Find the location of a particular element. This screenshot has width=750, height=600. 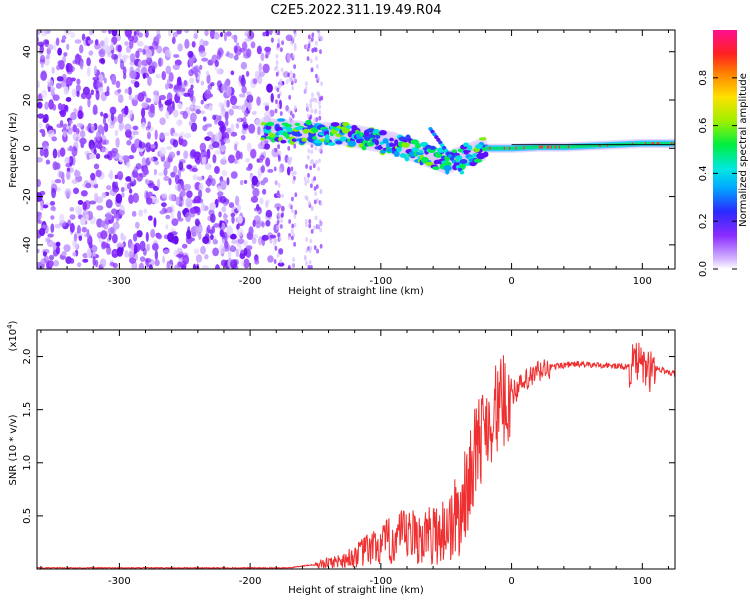

ytick-label: 0.5 is located at coordinates (27, 516).